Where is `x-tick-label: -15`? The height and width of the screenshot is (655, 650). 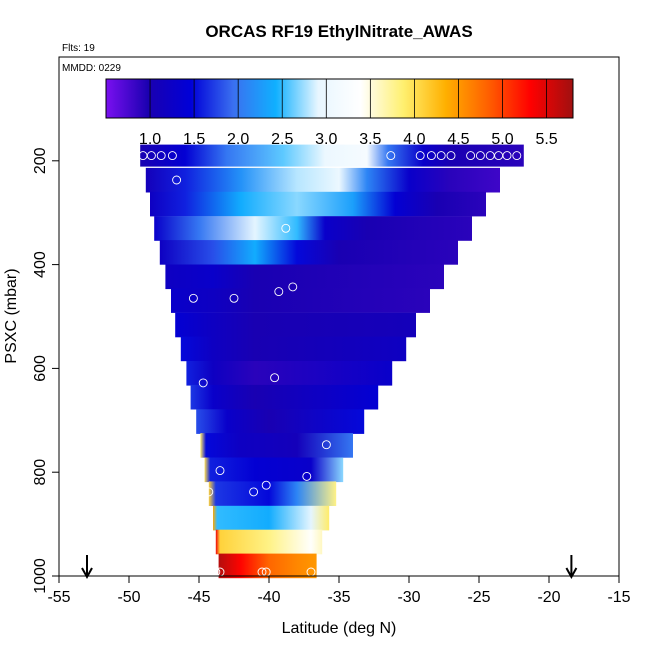
x-tick-label: -15 is located at coordinates (618, 597).